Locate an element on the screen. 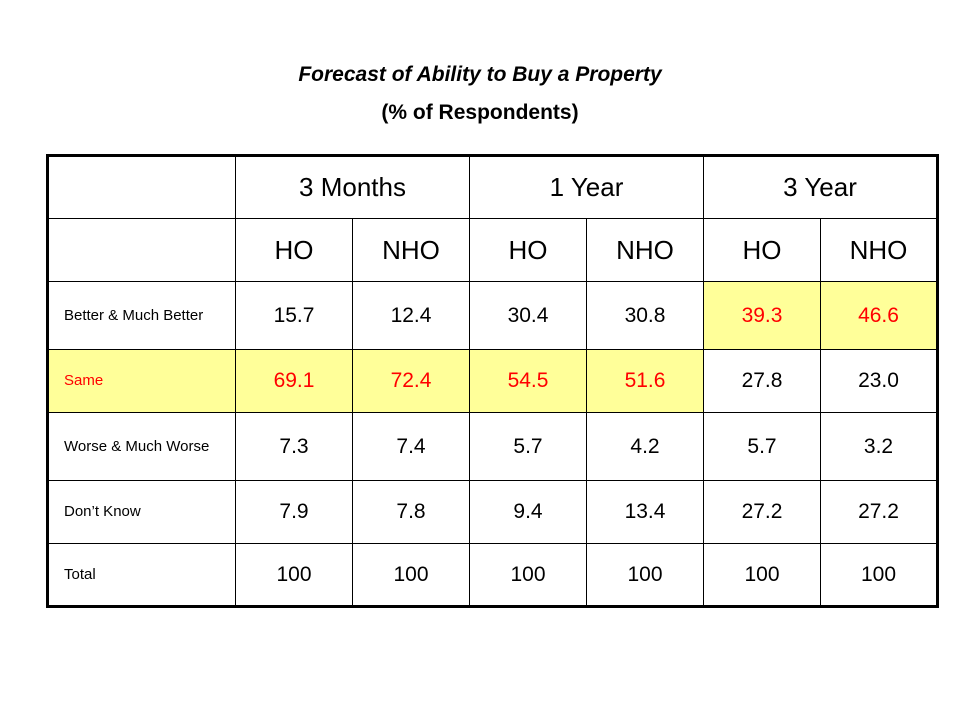 This screenshot has height=720, width=960. data-cell: 12.4 is located at coordinates (411, 315).